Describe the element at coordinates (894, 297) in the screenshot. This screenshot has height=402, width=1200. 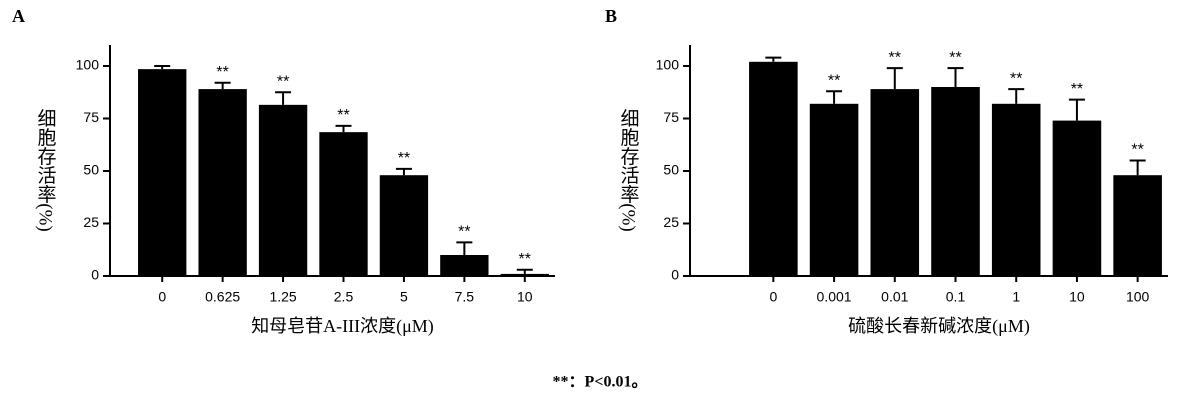
I see `x-tick-label: 0.01` at that location.